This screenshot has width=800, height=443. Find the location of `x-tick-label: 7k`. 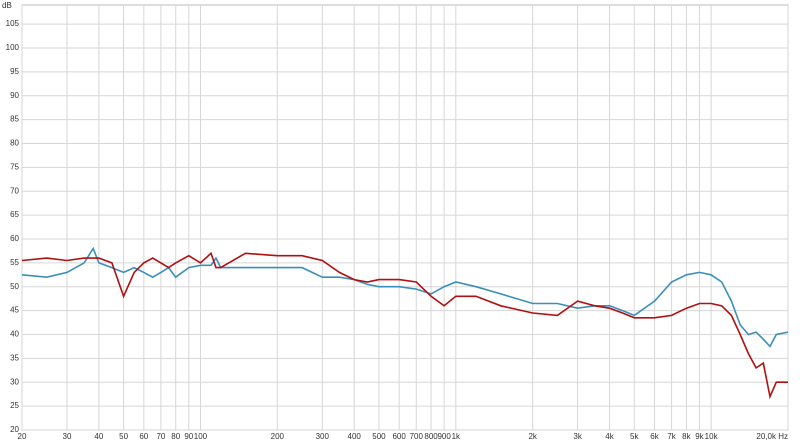

x-tick-label: 7k is located at coordinates (671, 436).